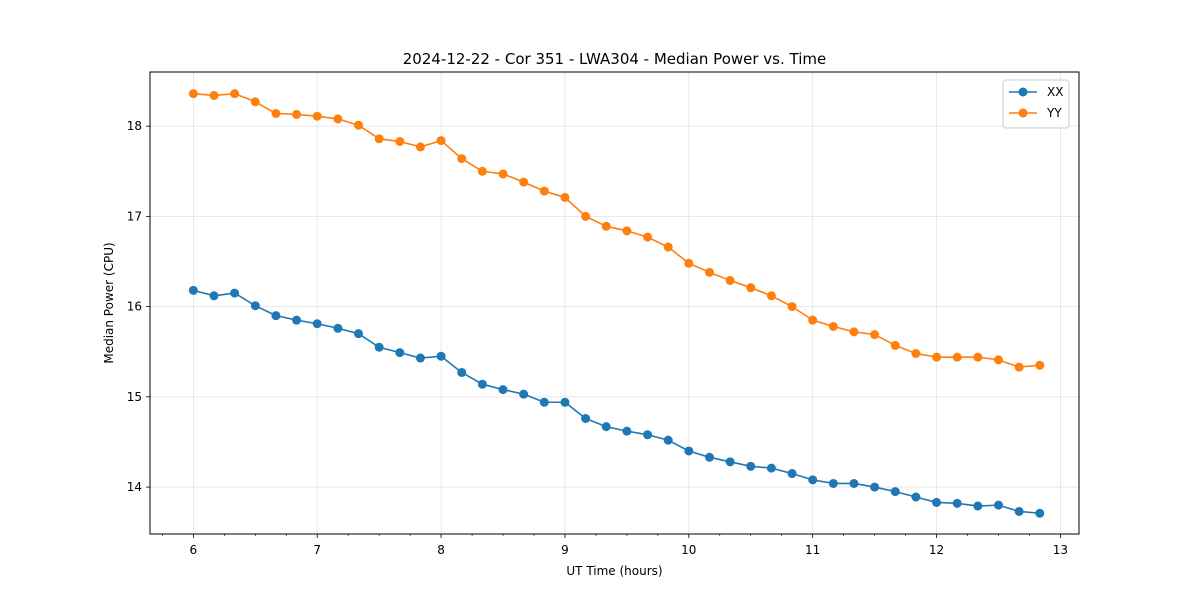  What do you see at coordinates (134, 487) in the screenshot?
I see `y-tick-label: 14` at bounding box center [134, 487].